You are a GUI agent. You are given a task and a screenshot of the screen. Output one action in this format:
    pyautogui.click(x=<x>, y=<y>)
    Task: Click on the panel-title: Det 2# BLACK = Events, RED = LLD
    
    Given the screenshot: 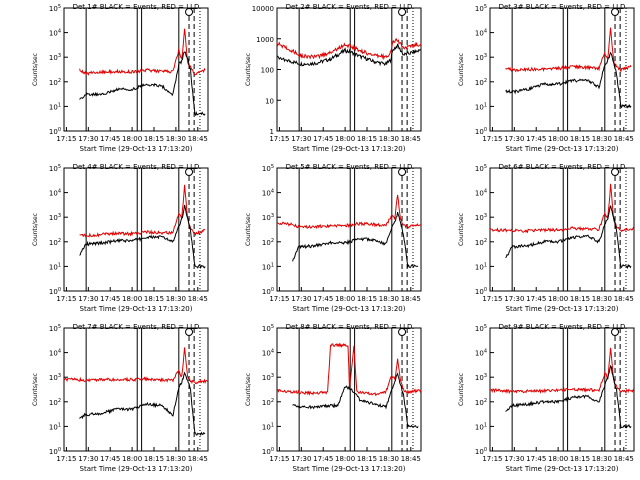 What is the action you would take?
    pyautogui.click(x=349, y=7)
    